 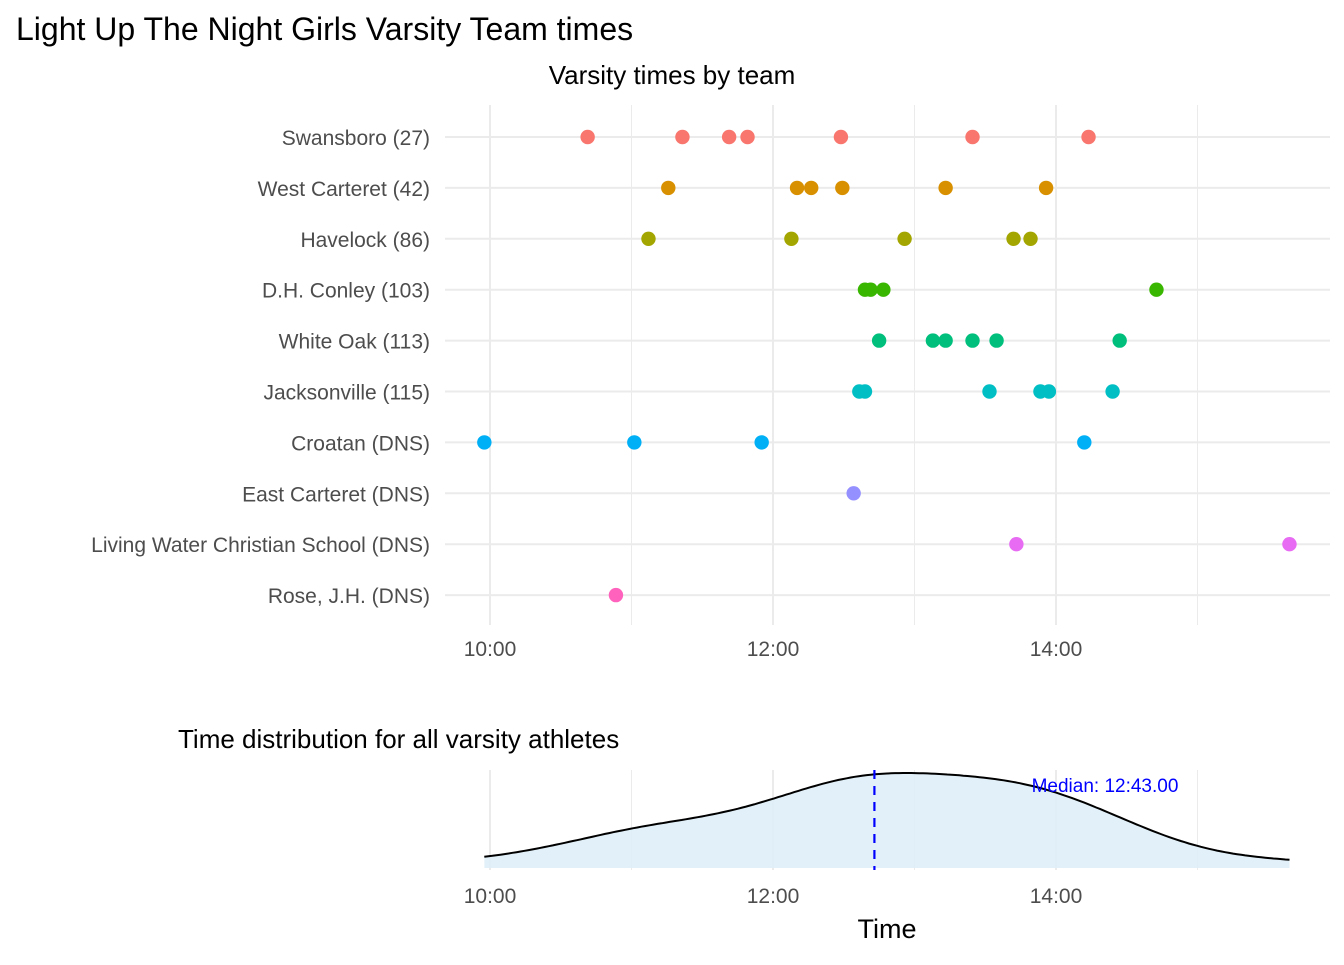 What do you see at coordinates (344, 189) in the screenshot?
I see `y-tick-label: West Carteret (42)` at bounding box center [344, 189].